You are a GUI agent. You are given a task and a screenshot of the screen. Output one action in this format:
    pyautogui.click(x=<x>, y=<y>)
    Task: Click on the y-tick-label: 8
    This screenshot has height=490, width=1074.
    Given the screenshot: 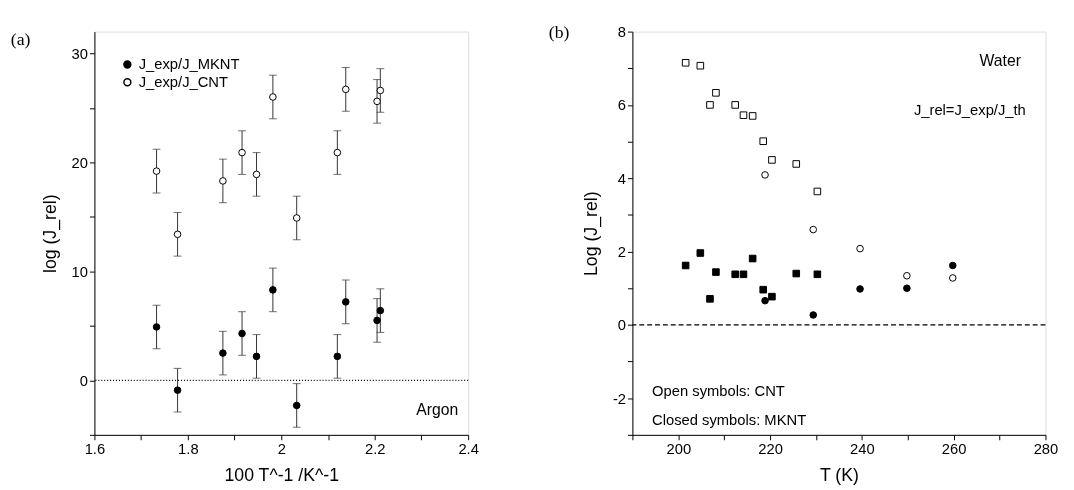 What is the action you would take?
    pyautogui.click(x=622, y=32)
    